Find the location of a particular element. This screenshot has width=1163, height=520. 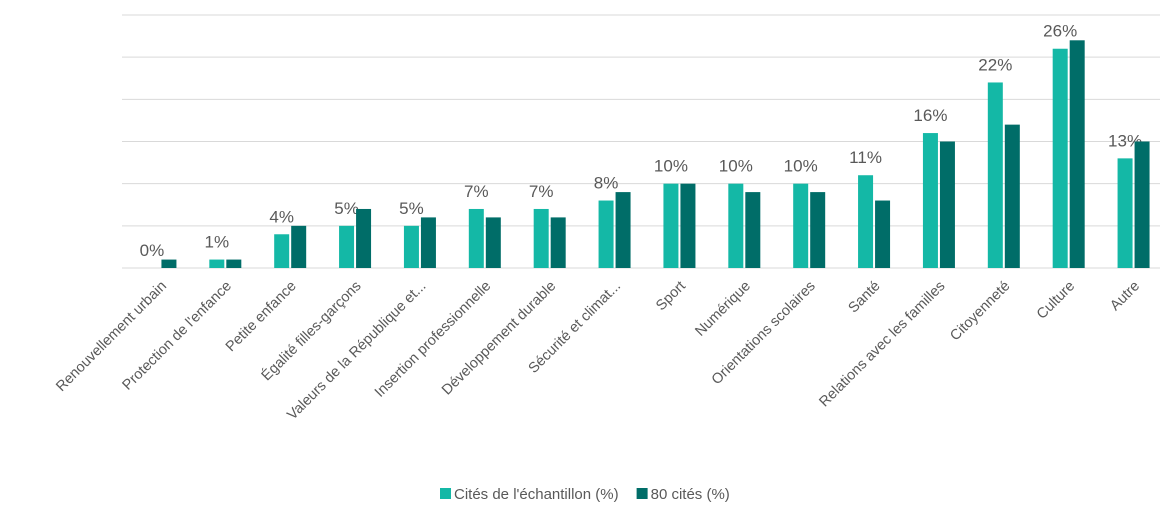

data-label: 11% is located at coordinates (865, 157).